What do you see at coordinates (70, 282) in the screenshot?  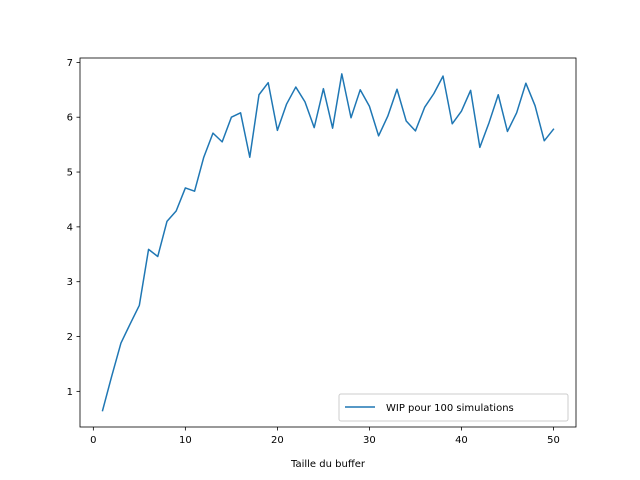 I see `y-tick-label: 3` at bounding box center [70, 282].